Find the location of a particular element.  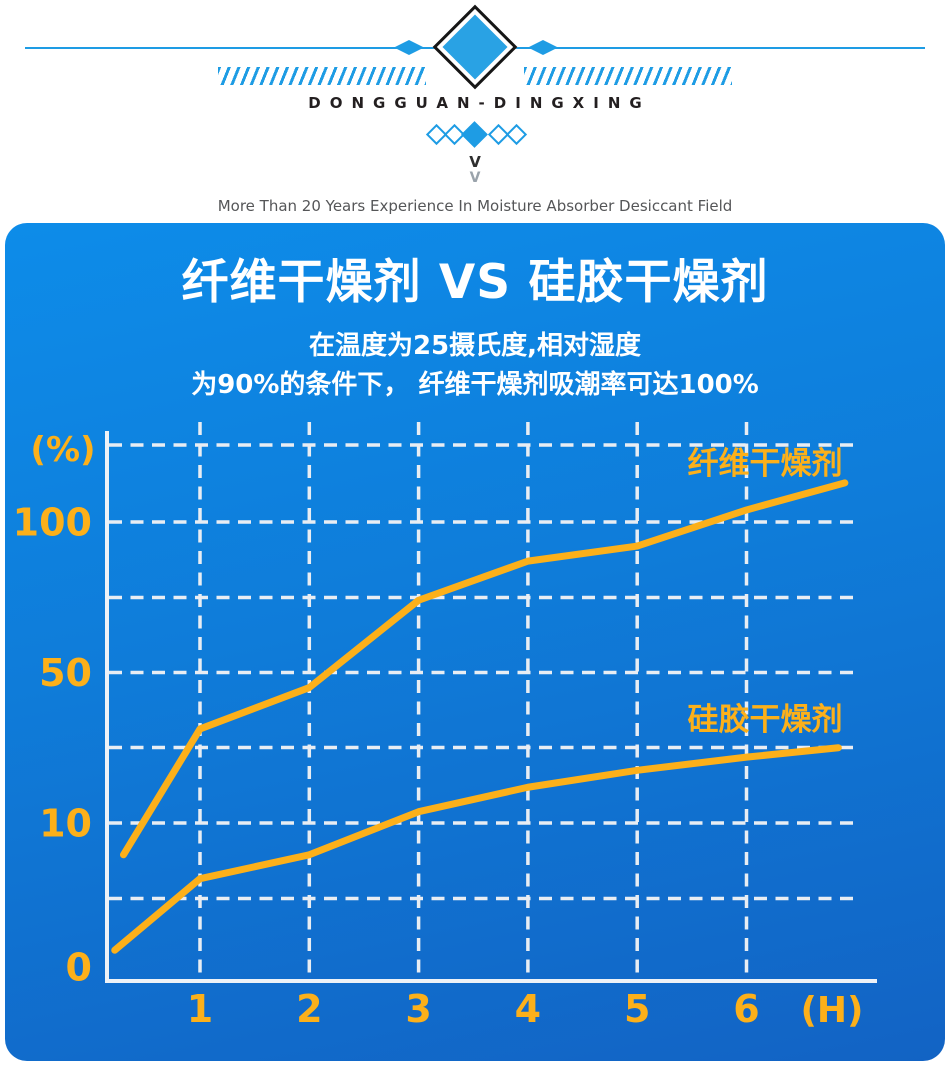

y-tick-label: 0 is located at coordinates (79, 967).